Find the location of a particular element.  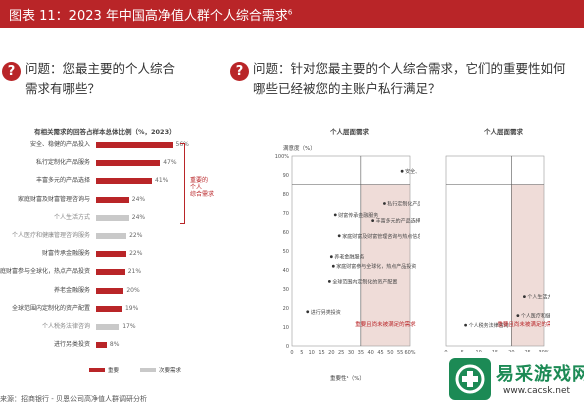

x-tick-label: 45 is located at coordinates (380, 353).